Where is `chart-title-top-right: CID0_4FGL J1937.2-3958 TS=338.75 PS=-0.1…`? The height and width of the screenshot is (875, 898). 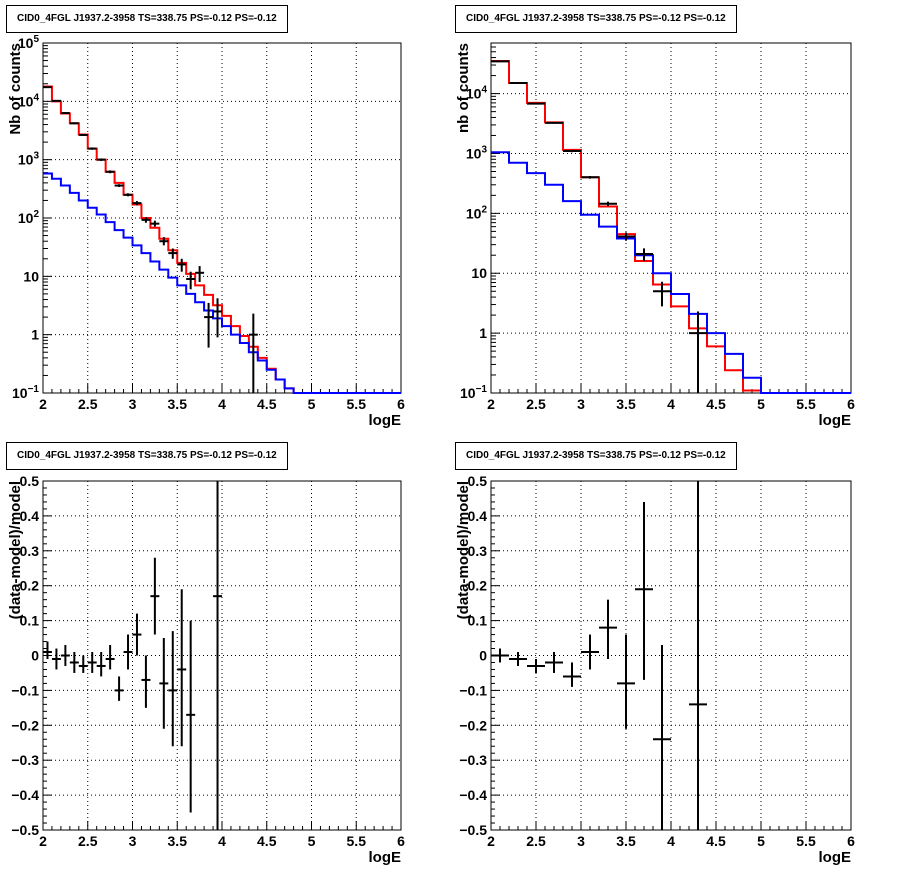 chart-title-top-right: CID0_4FGL J1937.2-3958 TS=338.75 PS=-0.1… is located at coordinates (596, 19).